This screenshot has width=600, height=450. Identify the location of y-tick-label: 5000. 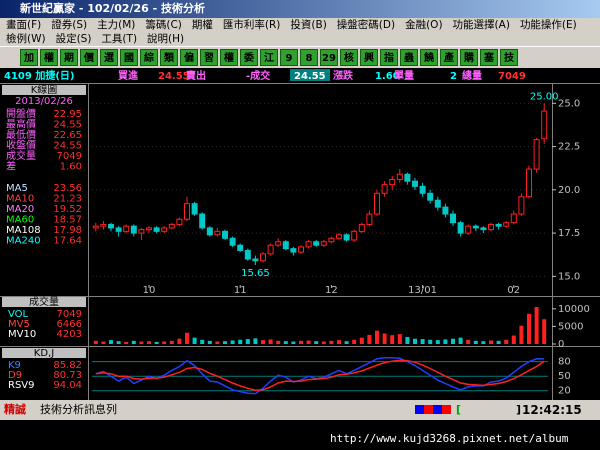
(570, 326).